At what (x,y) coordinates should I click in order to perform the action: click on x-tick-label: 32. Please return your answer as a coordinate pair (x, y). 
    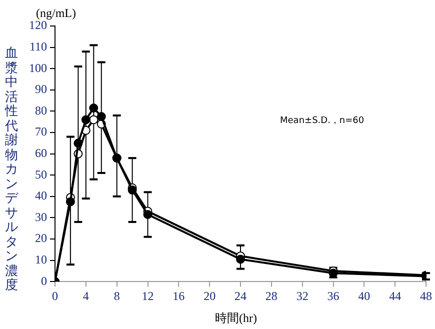
    Looking at the image, I should click on (302, 295).